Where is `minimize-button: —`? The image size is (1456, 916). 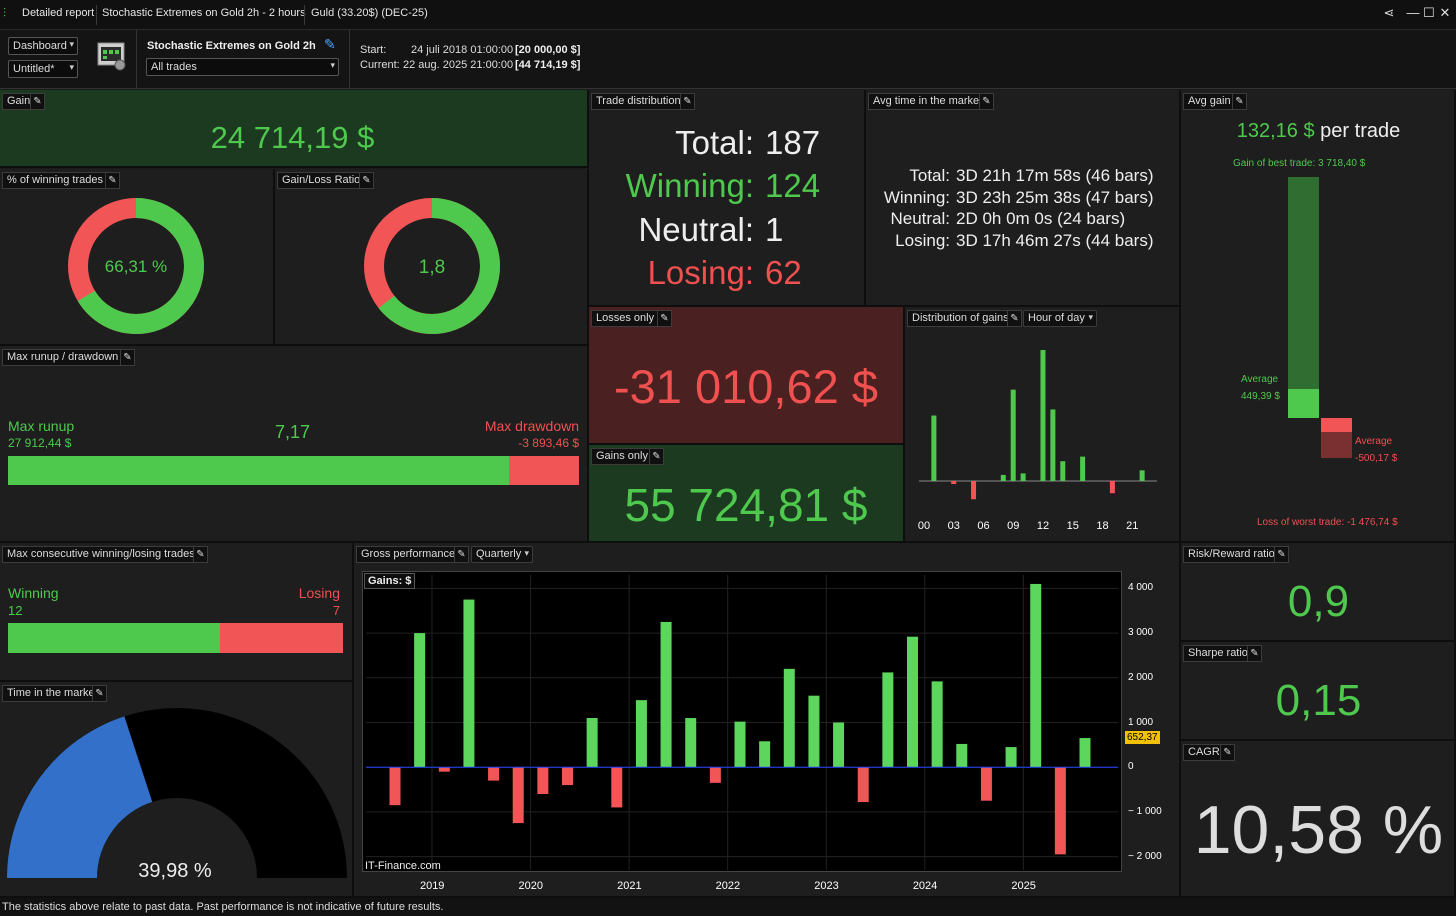 minimize-button: — is located at coordinates (1413, 12).